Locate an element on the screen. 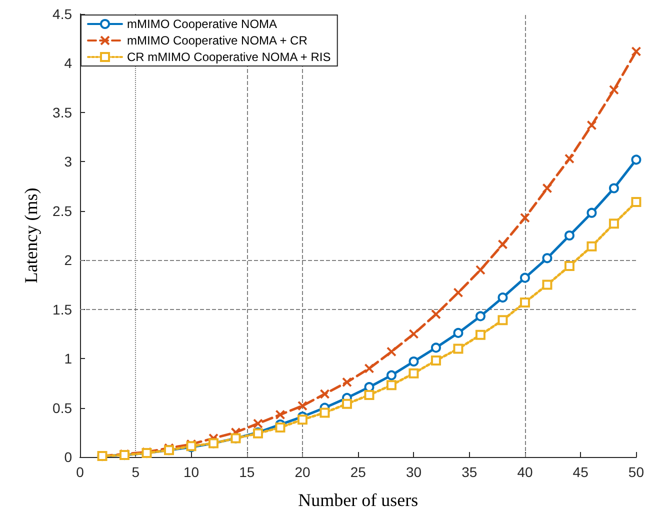 The image size is (647, 518). x-tick-label: 45 is located at coordinates (580, 472).